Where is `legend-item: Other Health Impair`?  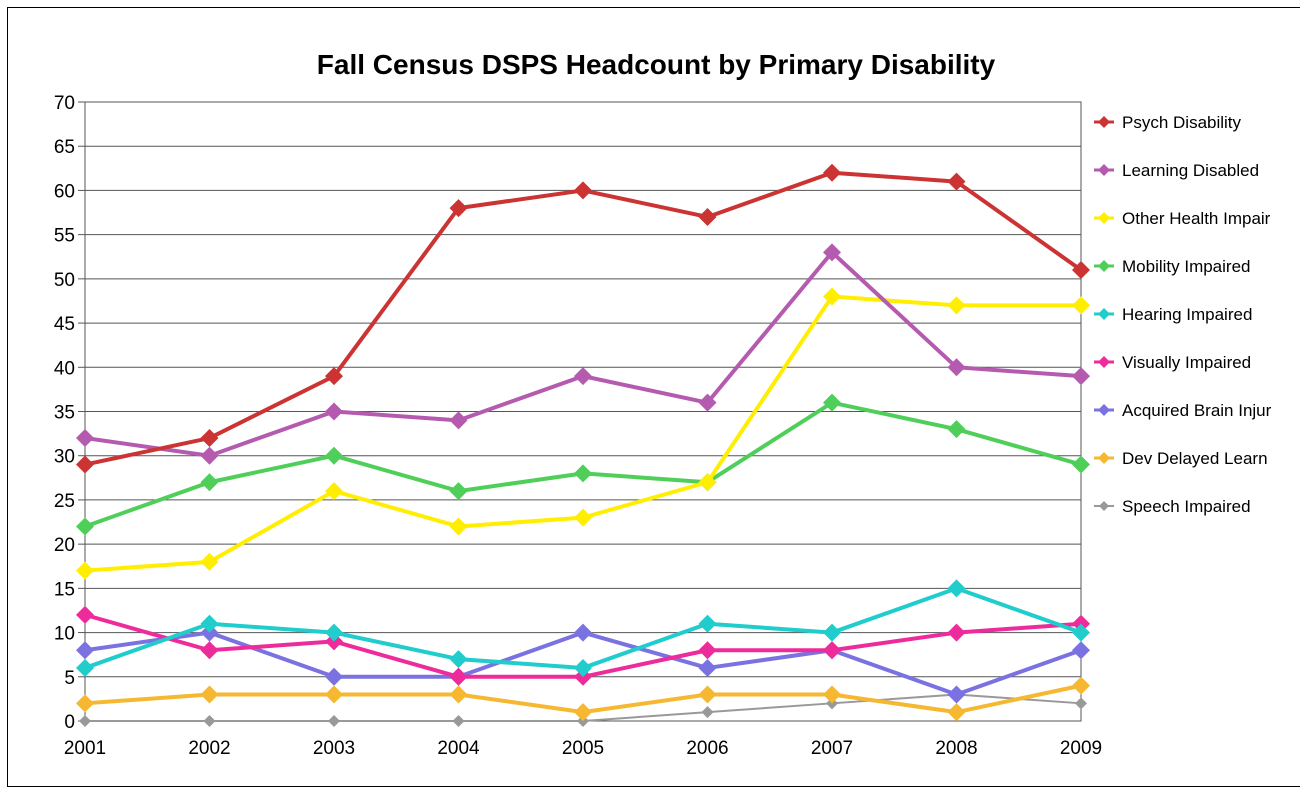 legend-item: Other Health Impair is located at coordinates (1182, 218).